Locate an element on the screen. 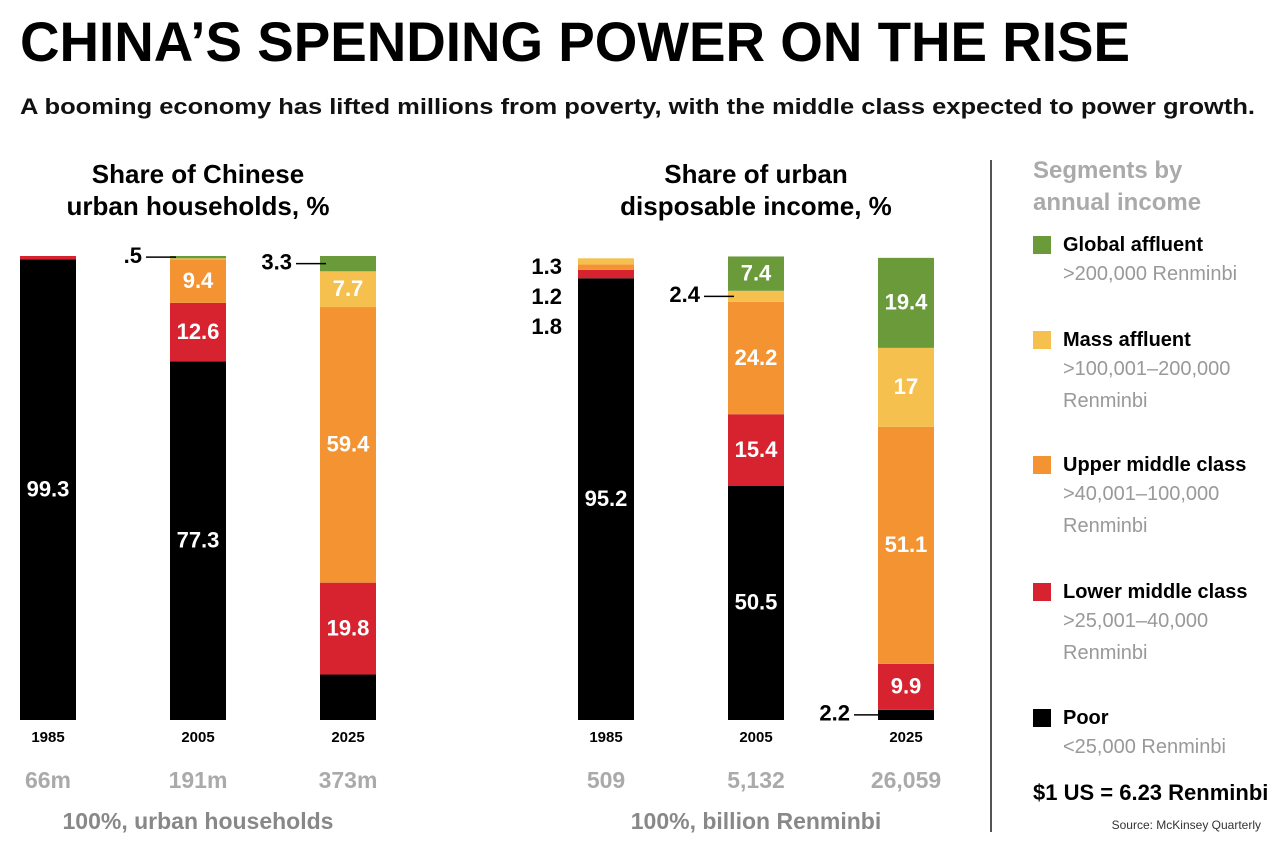 This screenshot has height=854, width=1280. legend-description: >100,001–200,000 Renminbi is located at coordinates (1147, 385).